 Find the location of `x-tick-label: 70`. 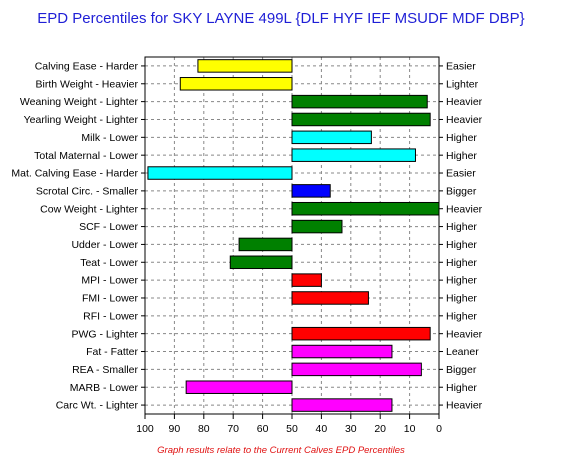

x-tick-label: 70 is located at coordinates (233, 429).